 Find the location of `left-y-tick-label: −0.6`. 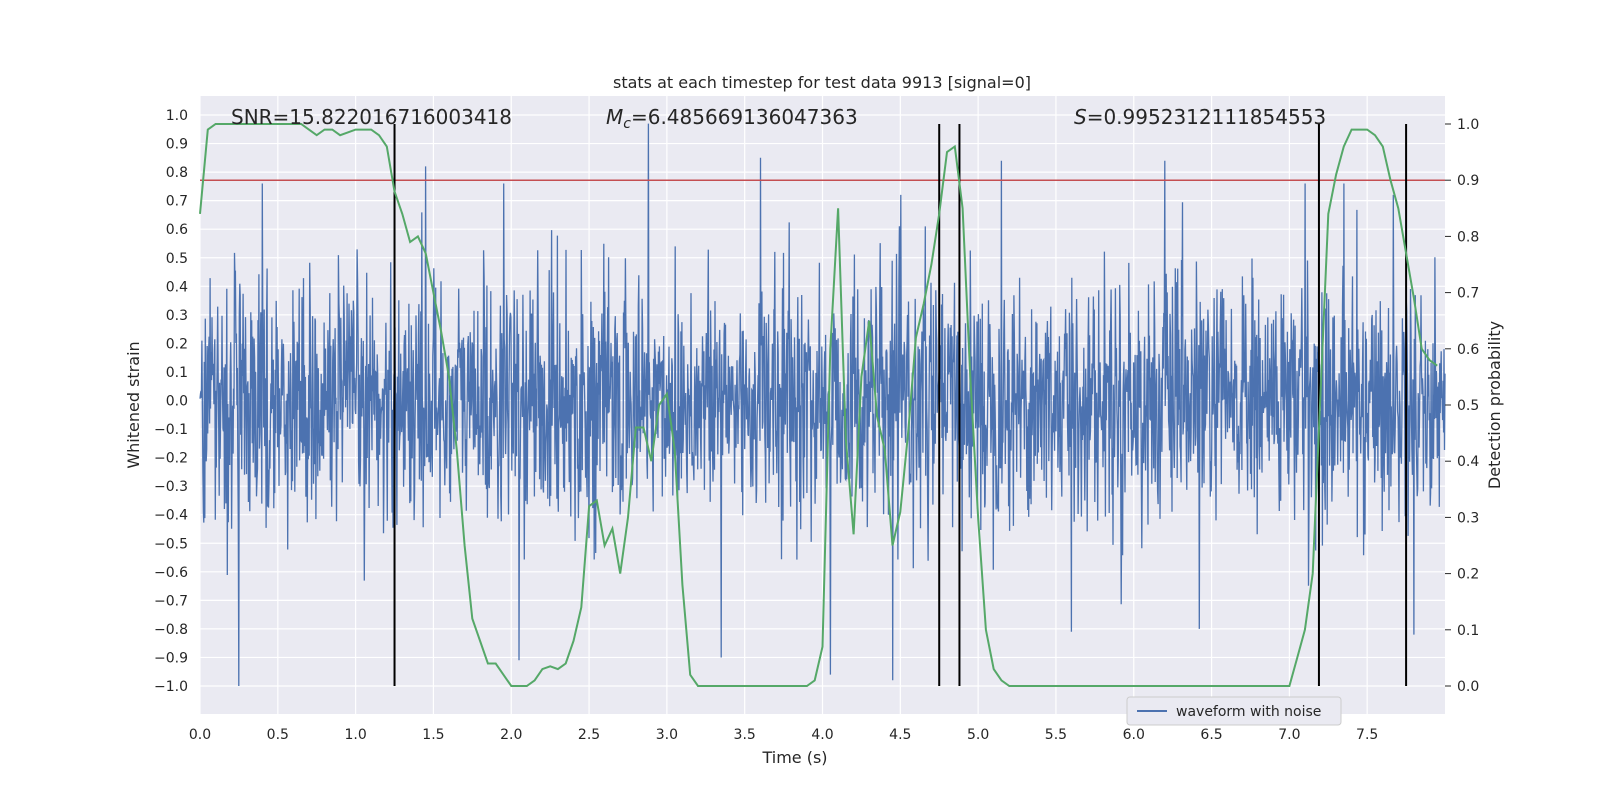

left-y-tick-label: −0.6 is located at coordinates (171, 573).